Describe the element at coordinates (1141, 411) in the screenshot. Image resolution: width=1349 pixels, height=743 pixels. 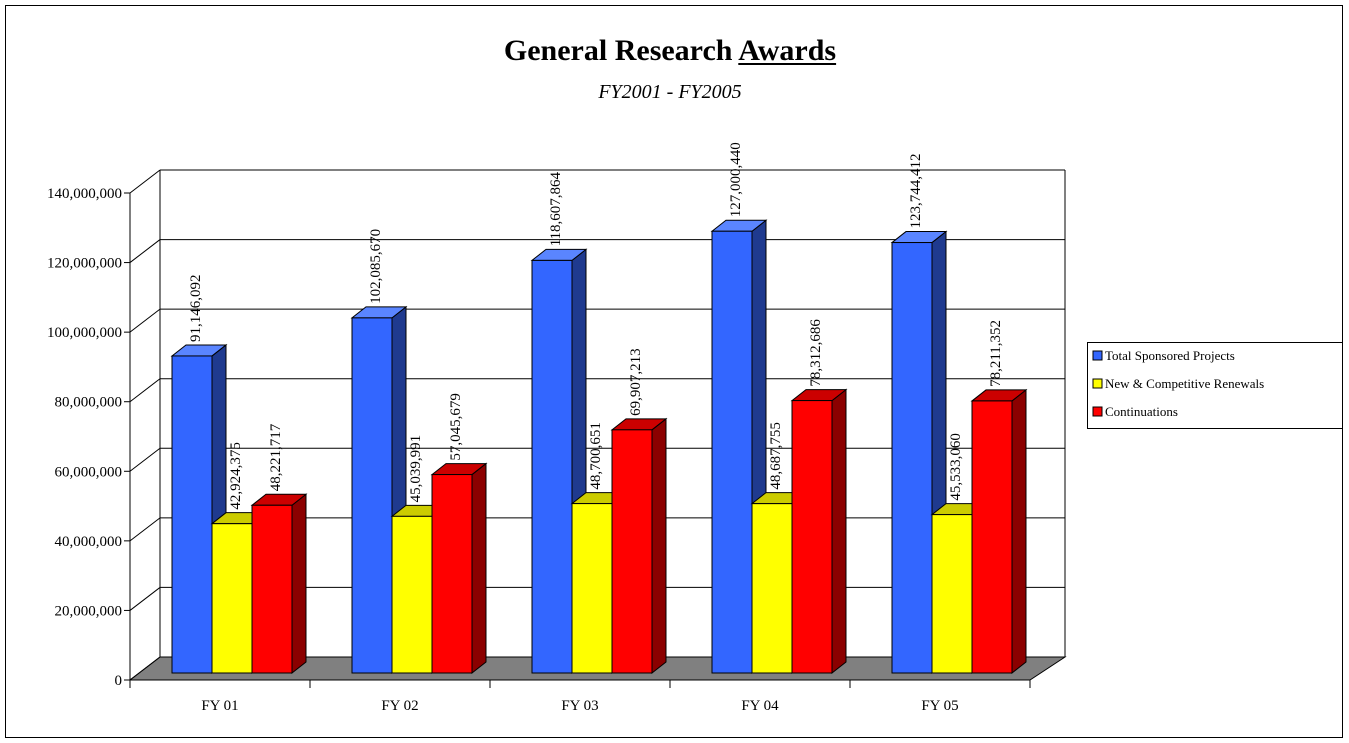
I see `legend-label: Continuations` at that location.